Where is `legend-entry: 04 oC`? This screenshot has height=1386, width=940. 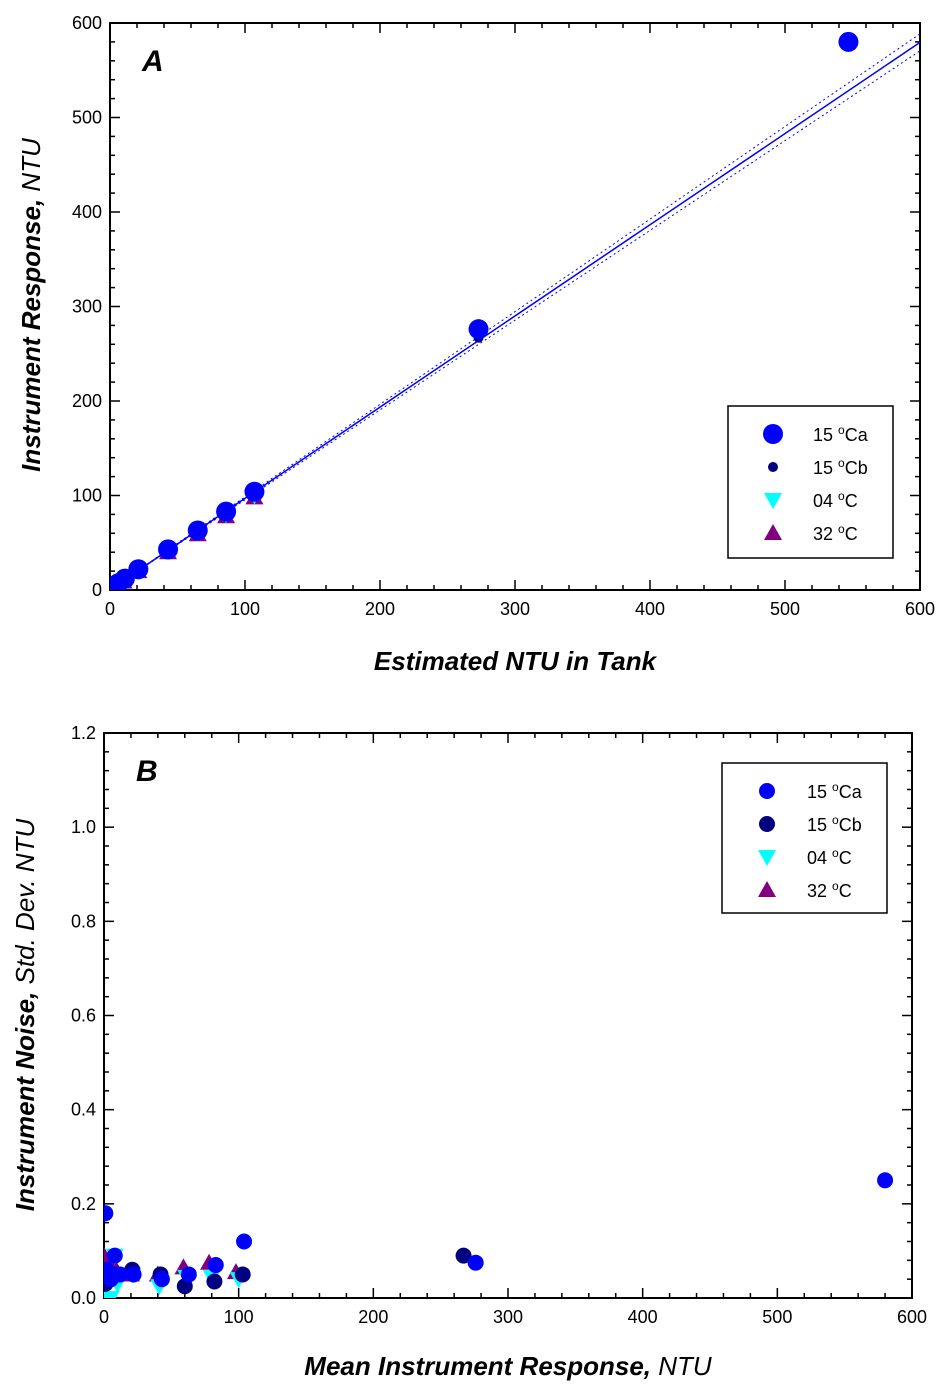 legend-entry: 04 oC is located at coordinates (829, 857).